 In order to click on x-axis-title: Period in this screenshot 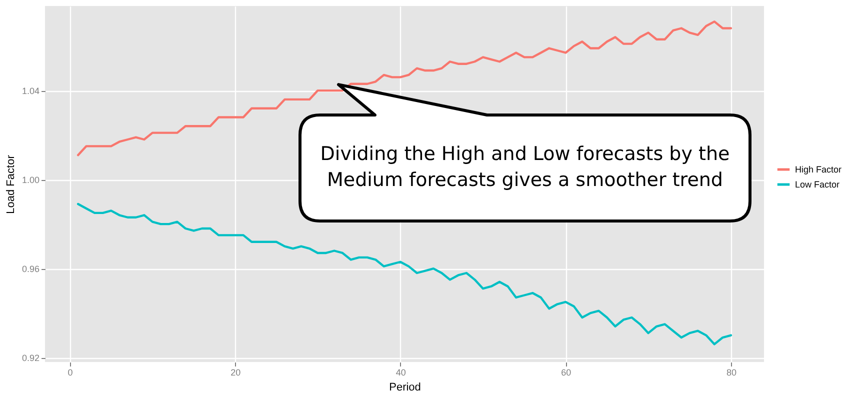, I will do `click(405, 388)`.